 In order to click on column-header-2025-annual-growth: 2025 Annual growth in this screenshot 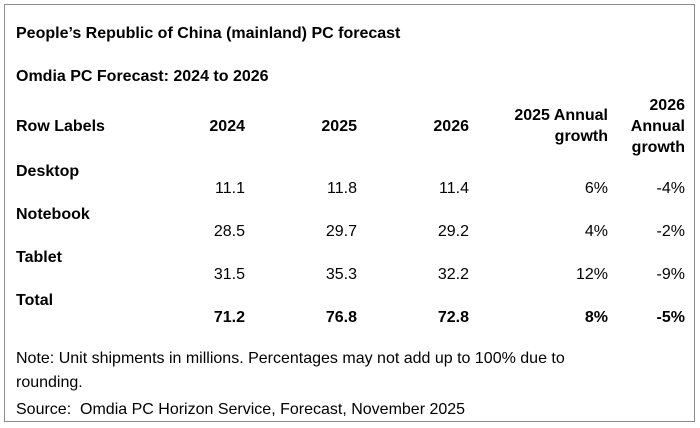, I will do `click(561, 126)`.